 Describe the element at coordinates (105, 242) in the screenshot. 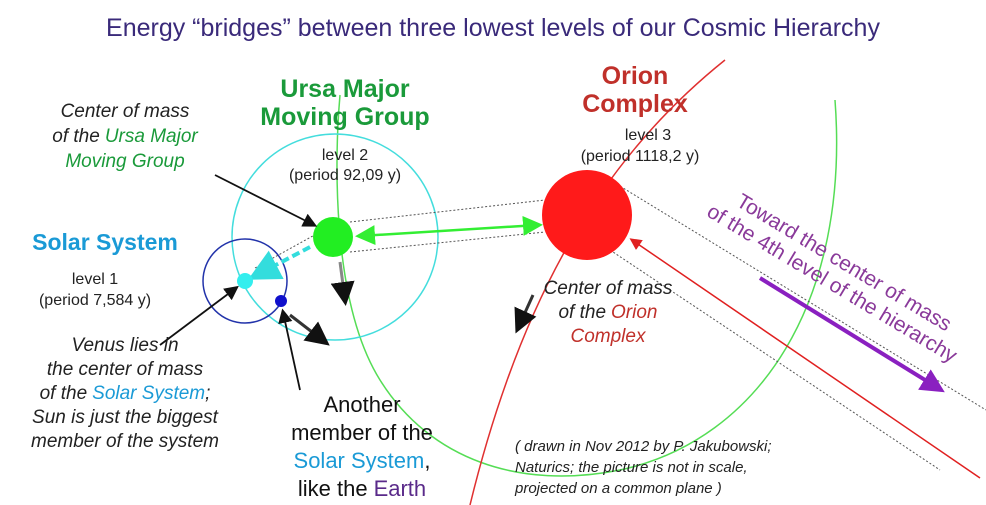

I see `solar-name: Solar System` at that location.